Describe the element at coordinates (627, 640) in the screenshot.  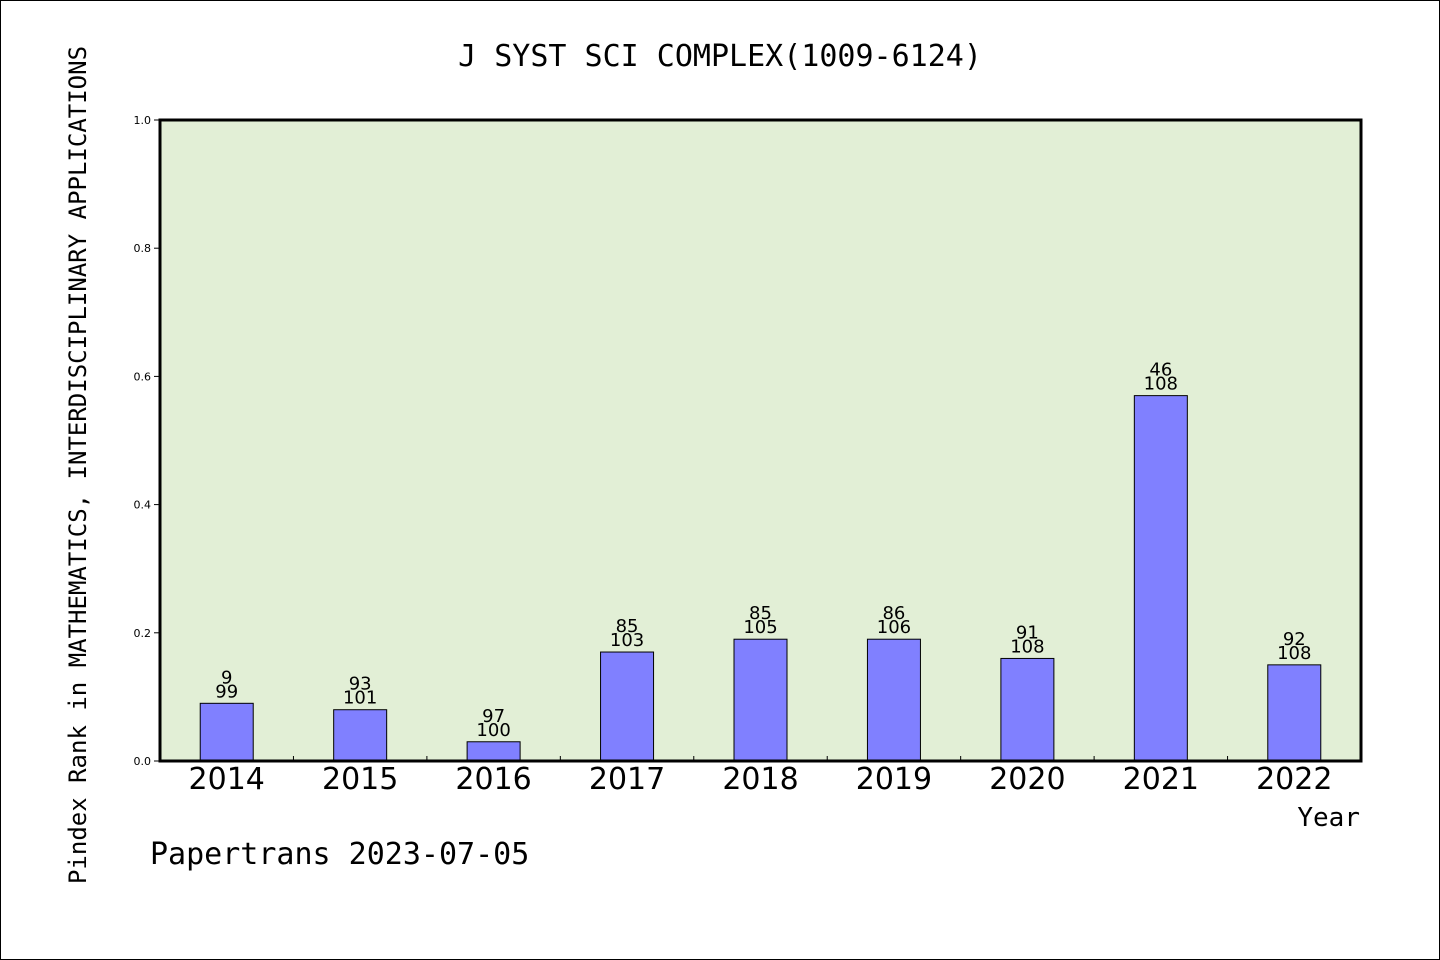
I see `bar-total-label: 103` at that location.